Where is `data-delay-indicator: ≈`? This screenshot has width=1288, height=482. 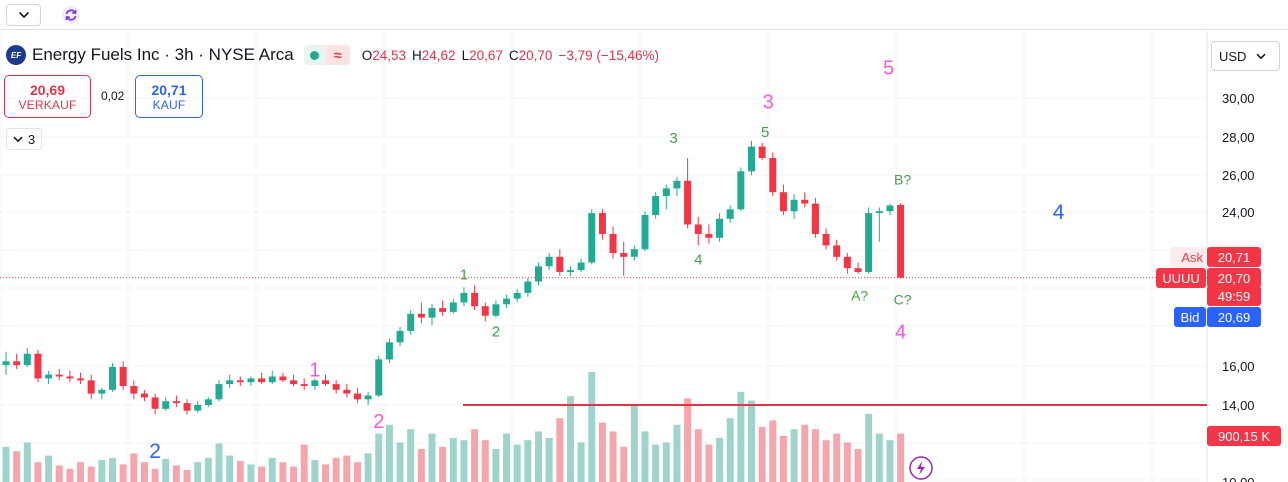 data-delay-indicator: ≈ is located at coordinates (337, 55).